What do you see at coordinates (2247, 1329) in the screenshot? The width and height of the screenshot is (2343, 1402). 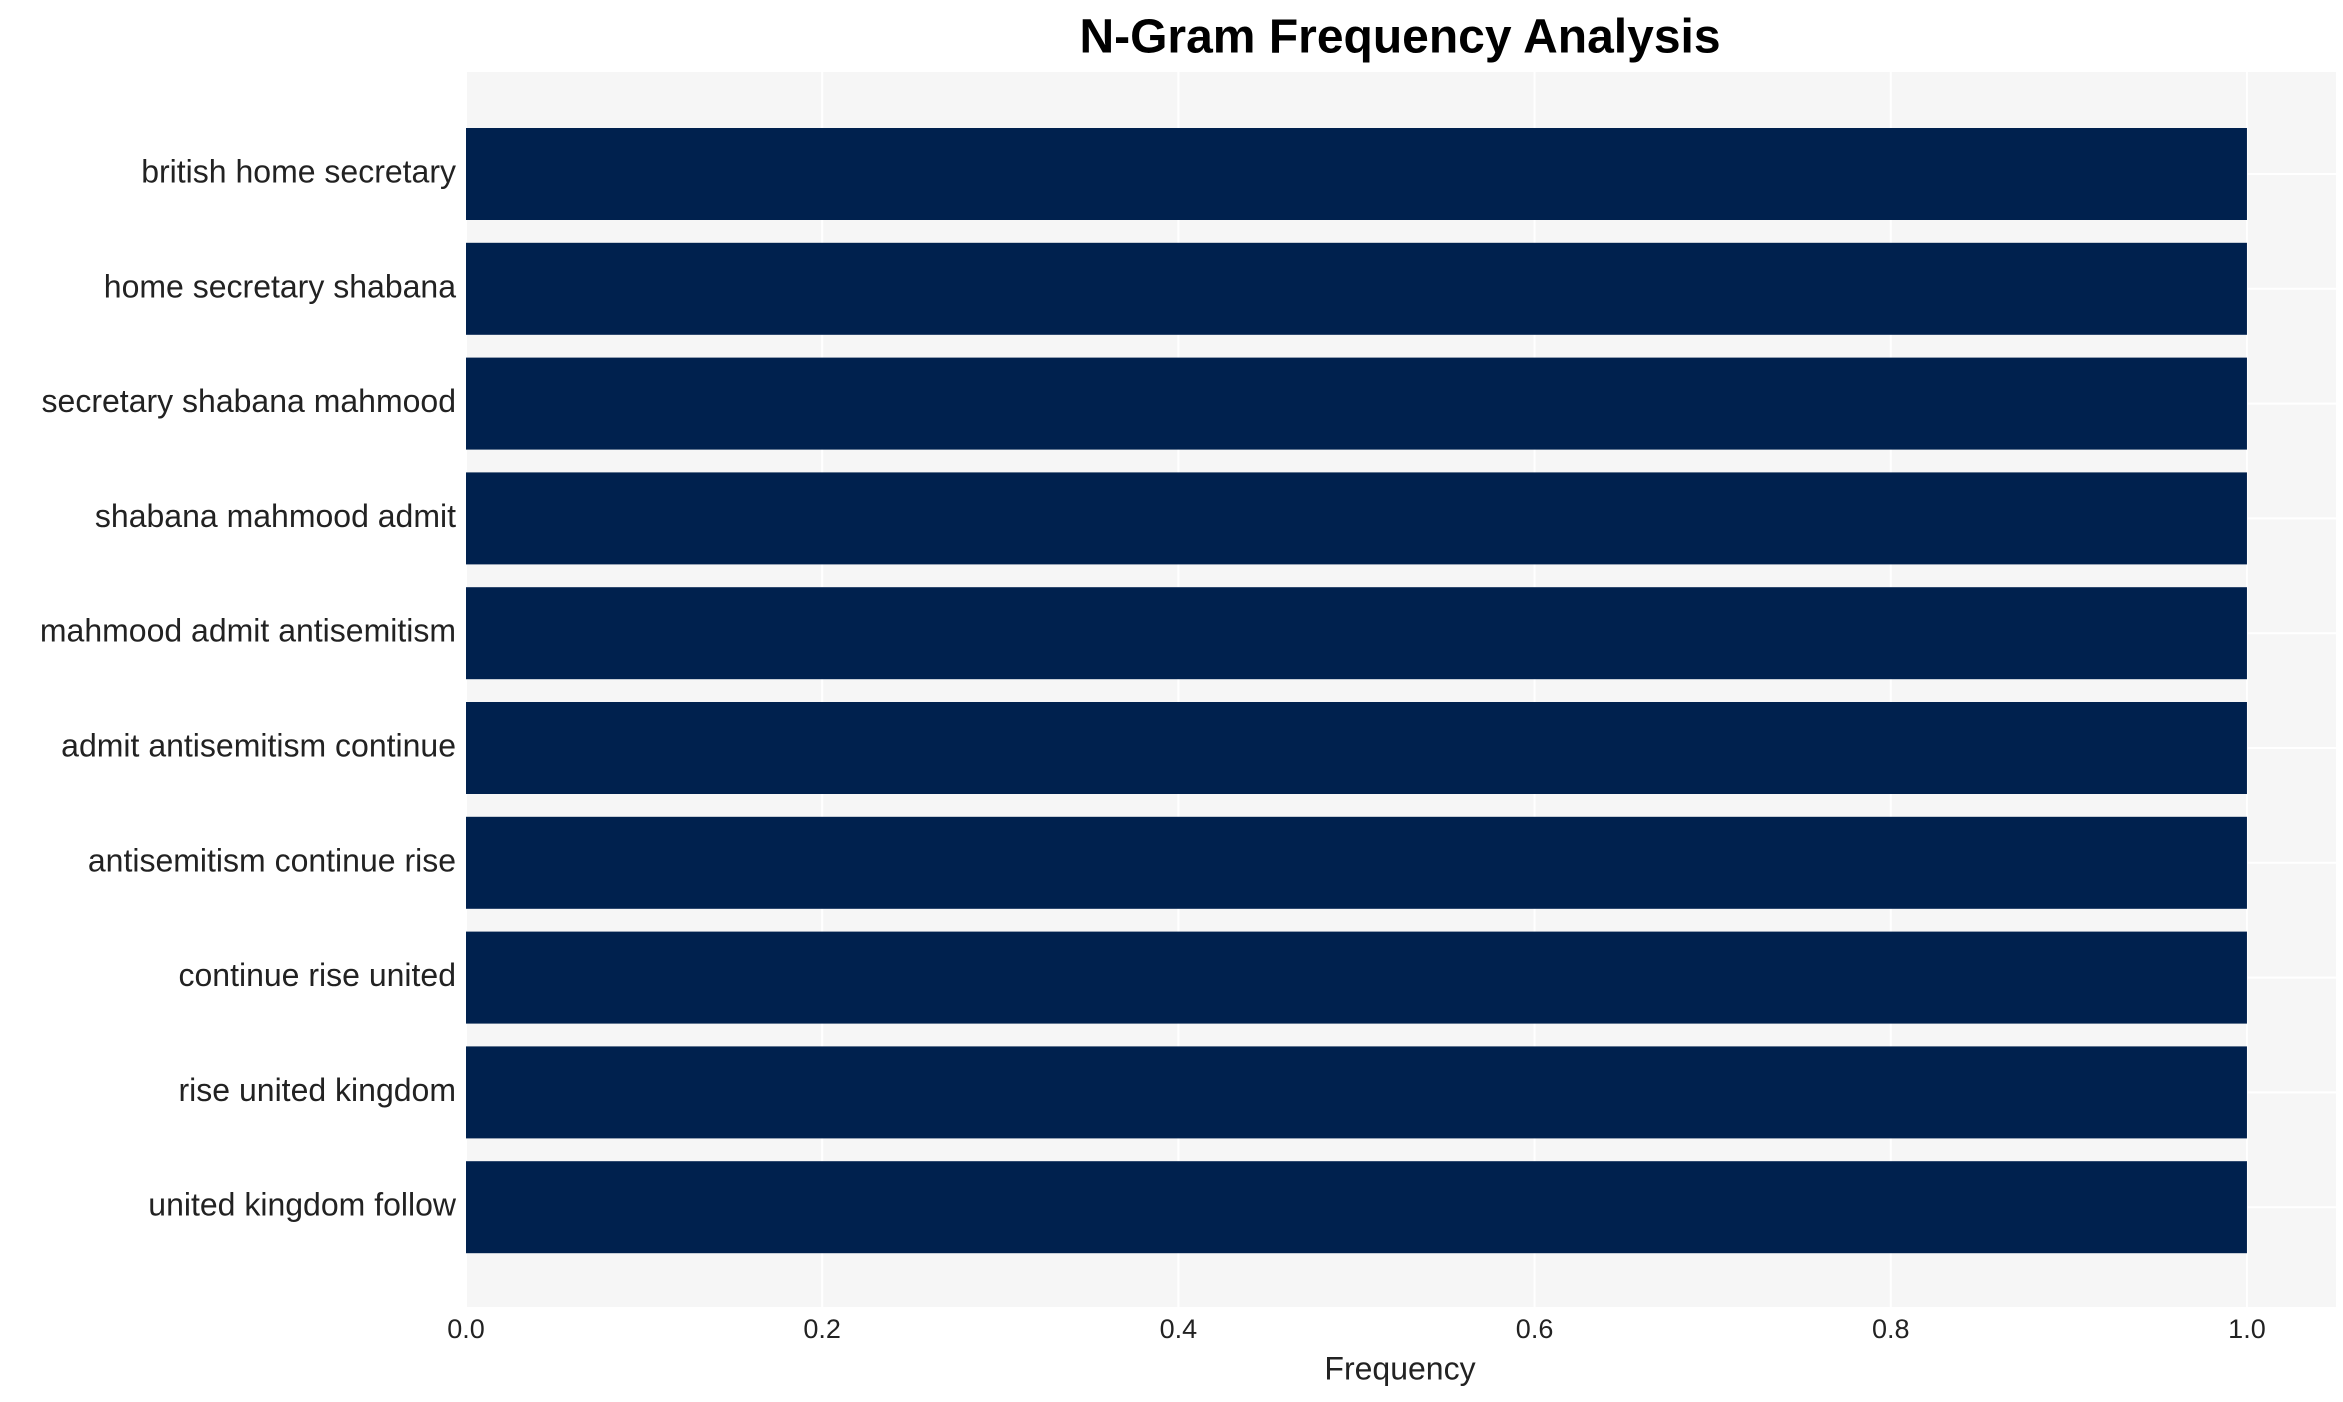 I see `x-tick-label: 1.0` at bounding box center [2247, 1329].